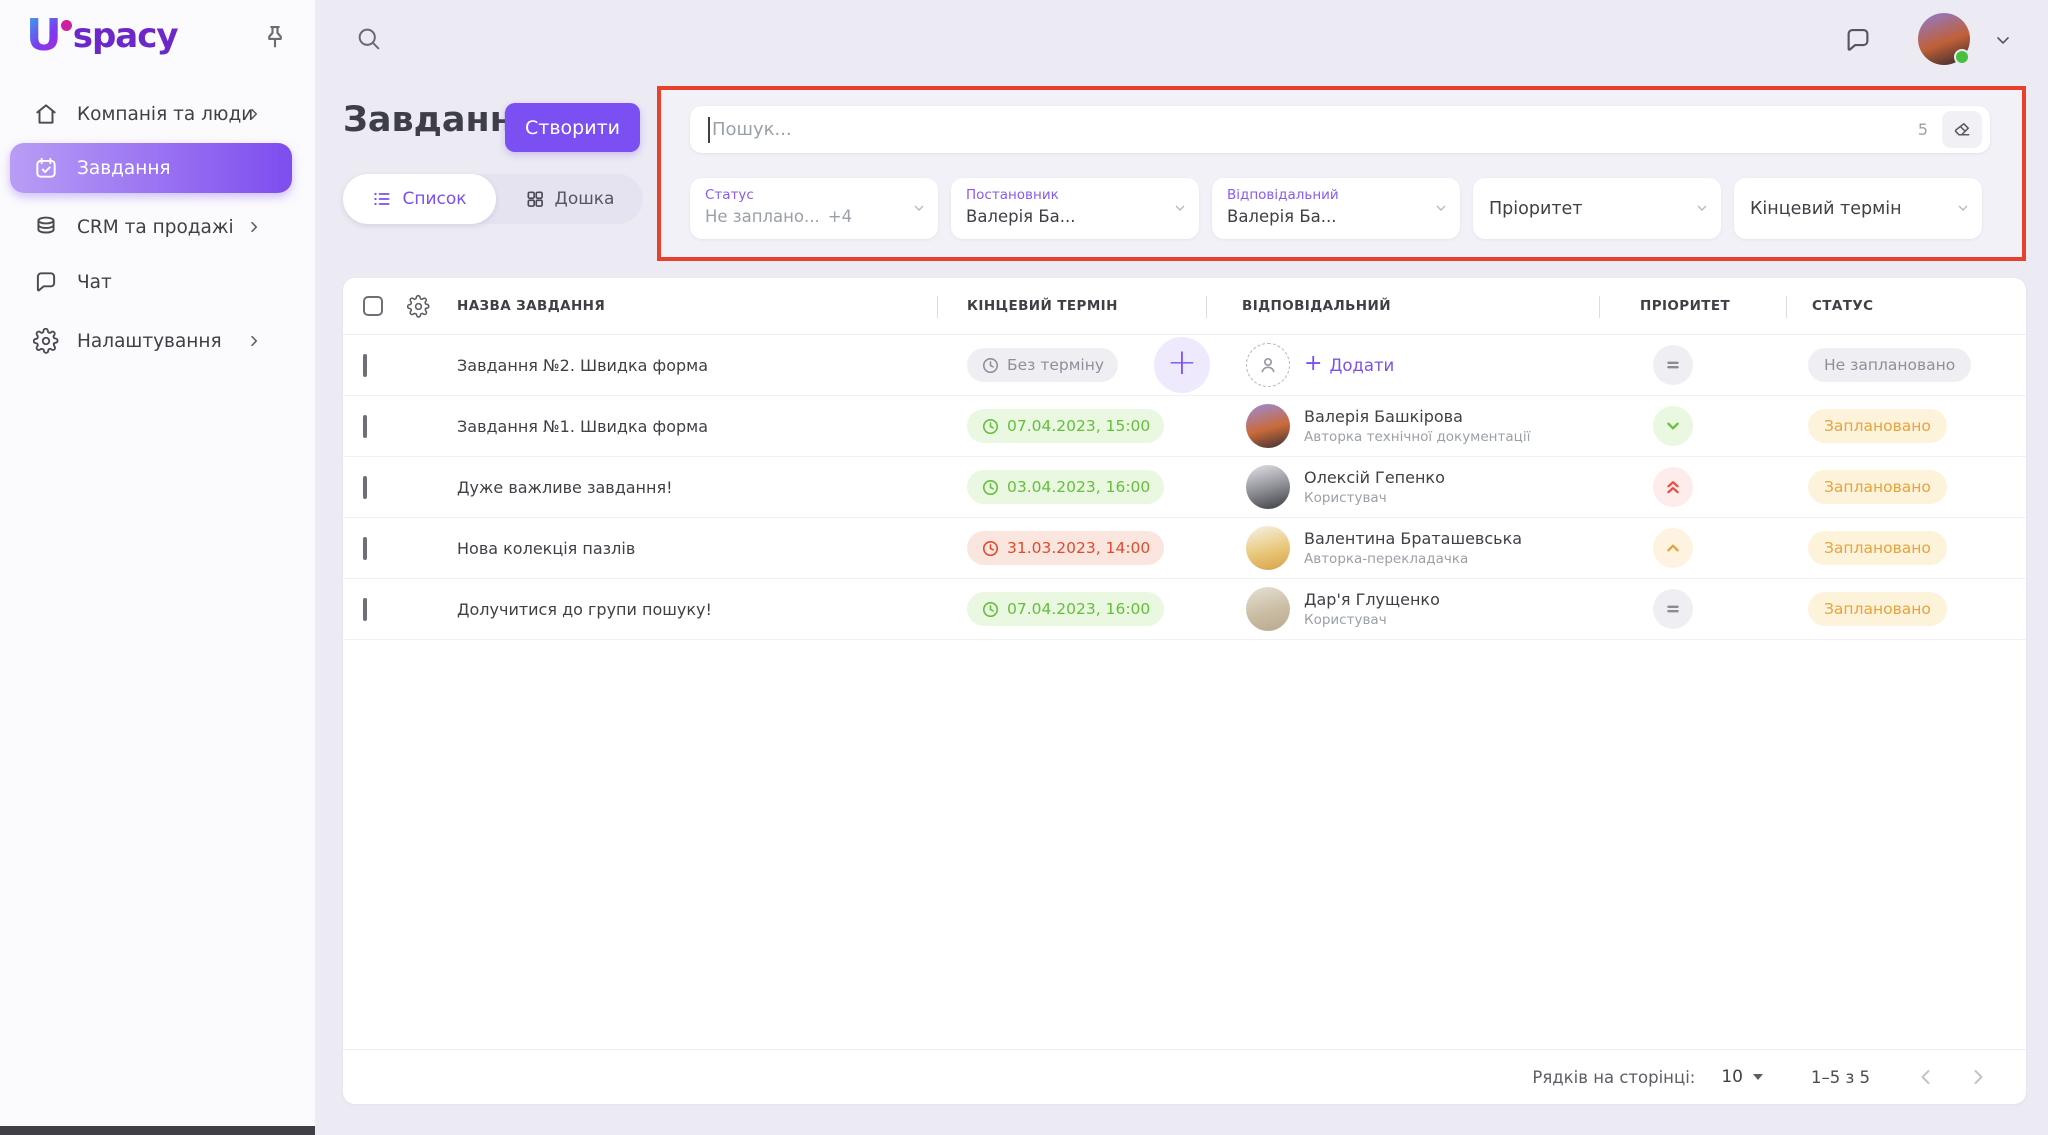 The image size is (2048, 1135). Describe the element at coordinates (1362, 365) in the screenshot. I see `add-assignee-label: Додати` at that location.